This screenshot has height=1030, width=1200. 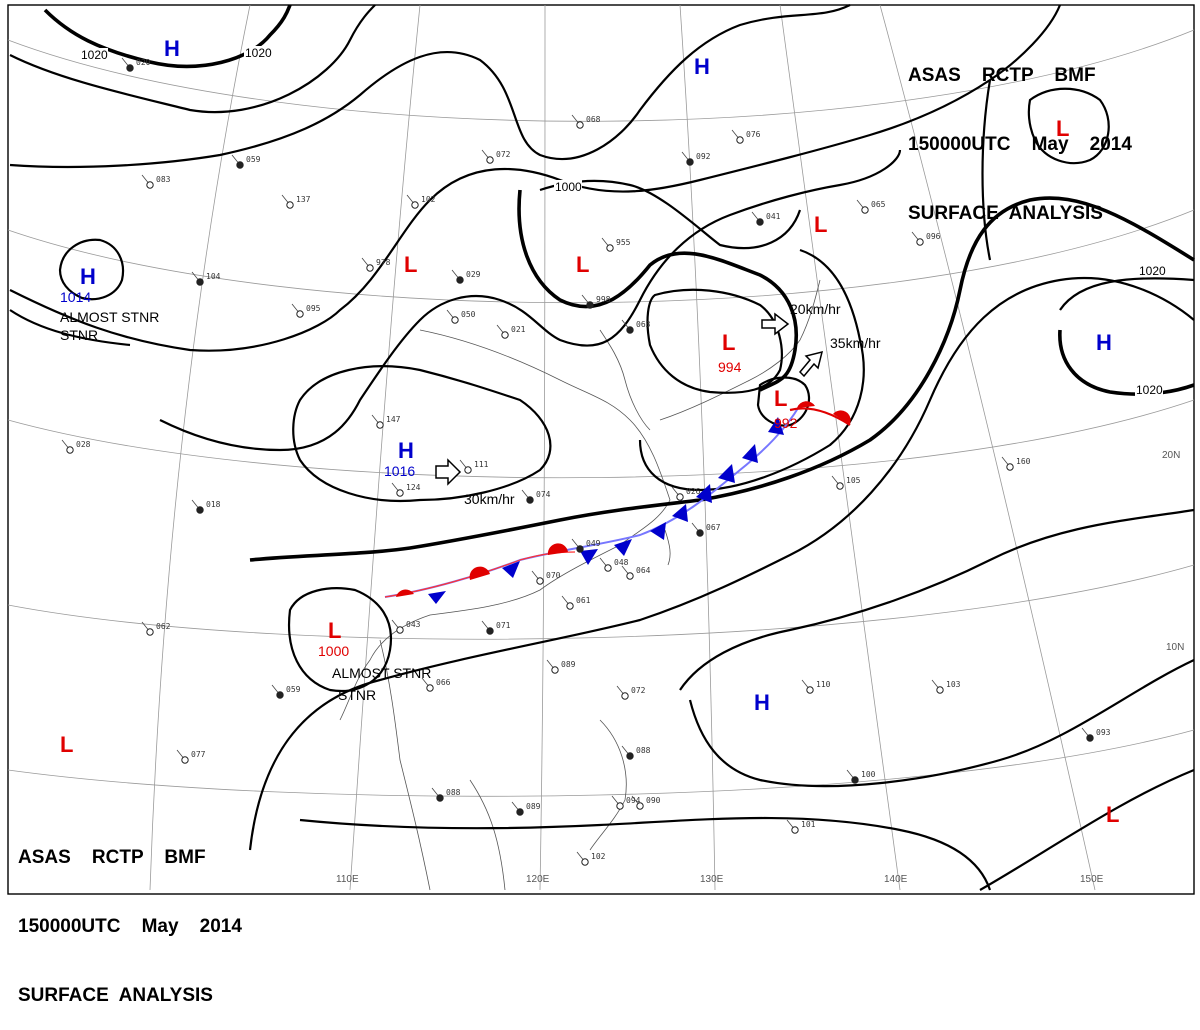 What do you see at coordinates (801, 826) in the screenshot?
I see `station-plot: 101` at bounding box center [801, 826].